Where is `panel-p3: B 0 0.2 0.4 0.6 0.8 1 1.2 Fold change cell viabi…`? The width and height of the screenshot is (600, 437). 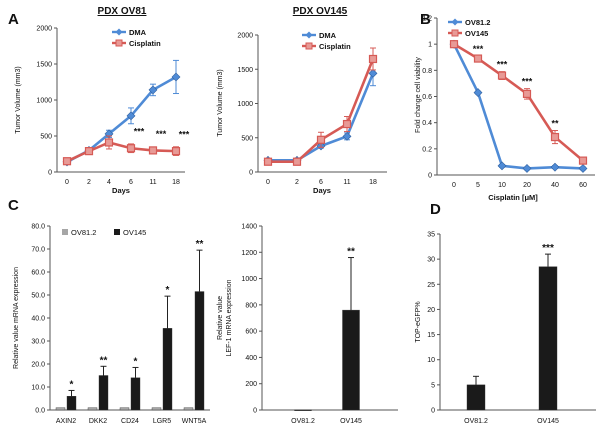
panel-p3: B 0 0.2 0.4 0.6 0.8 1 1.2 Fold change cell viabi… is located at coordinates (505, 106).